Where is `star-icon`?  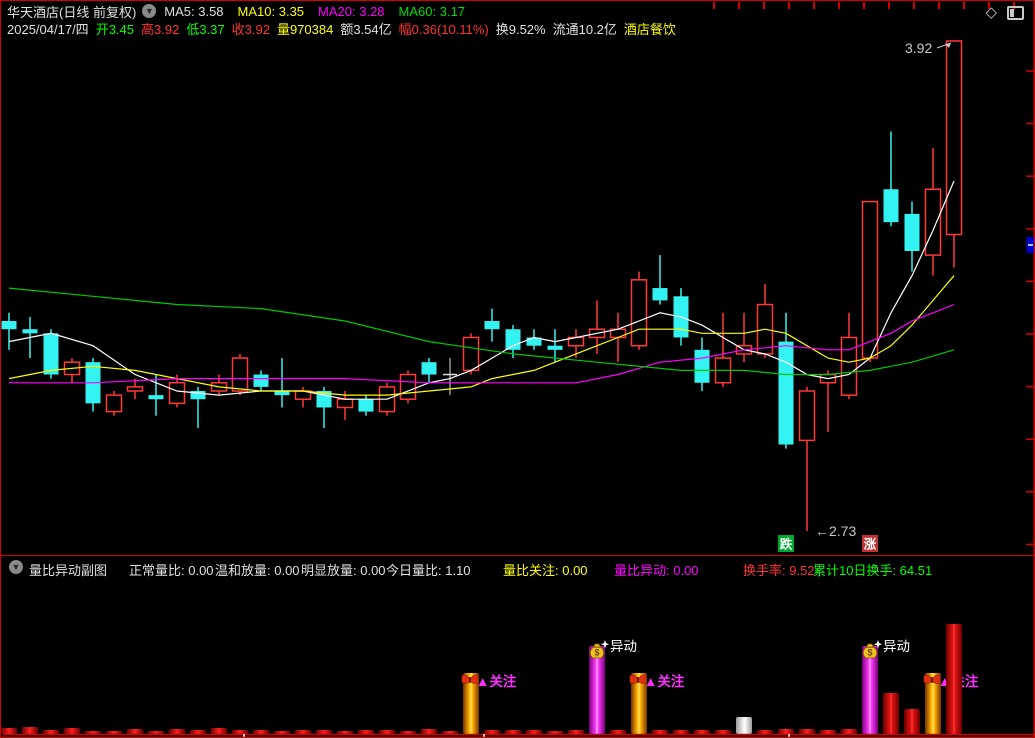
star-icon is located at coordinates (605, 644).